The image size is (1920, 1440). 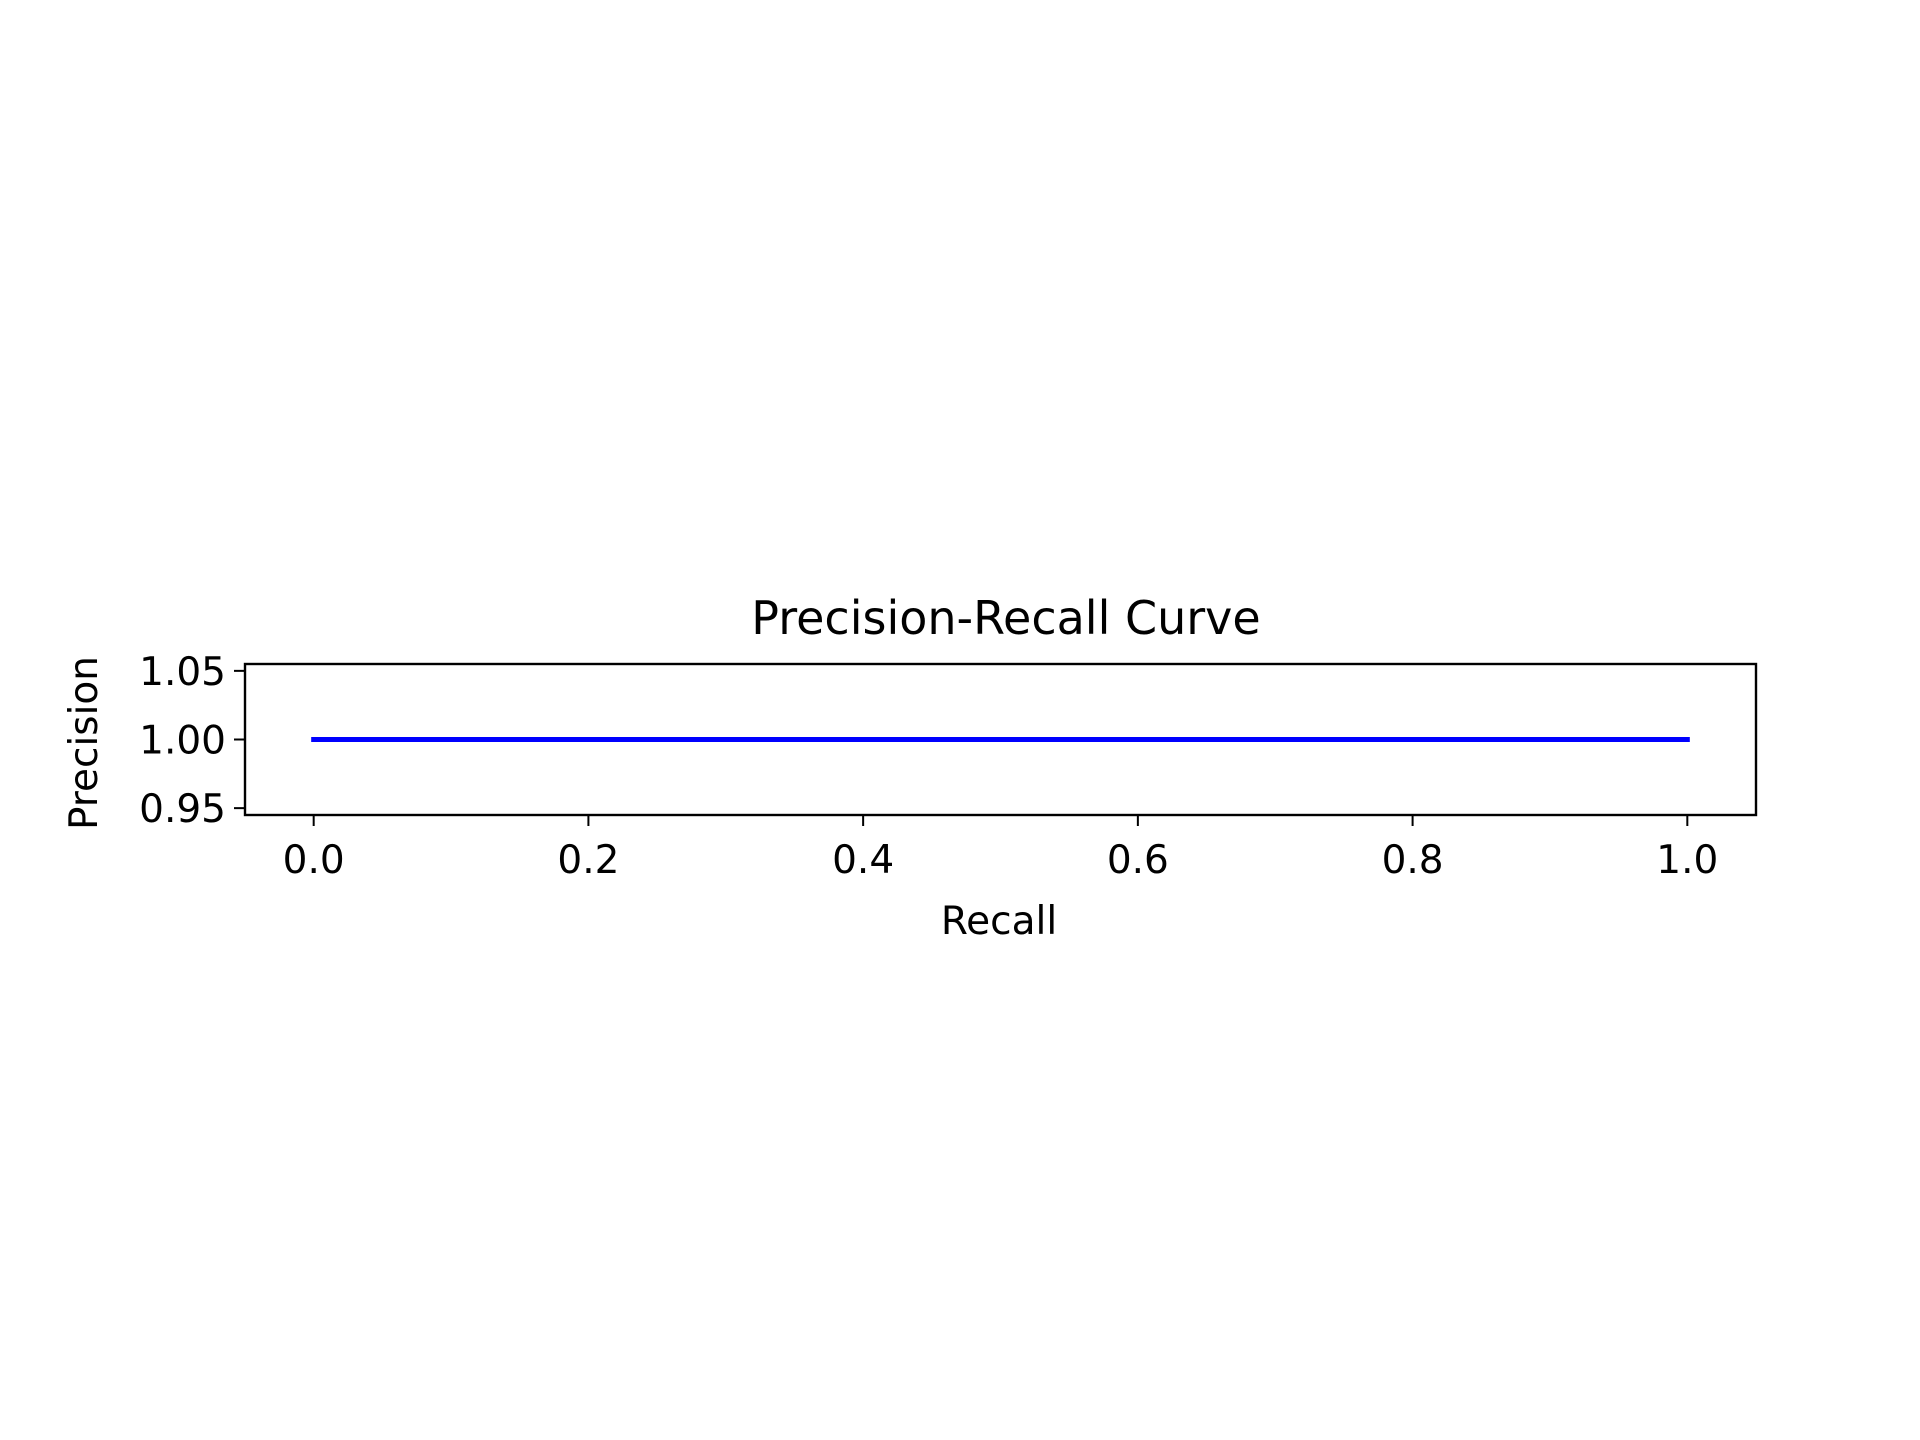 I want to click on x-tick-label: 0.8, so click(x=1413, y=860).